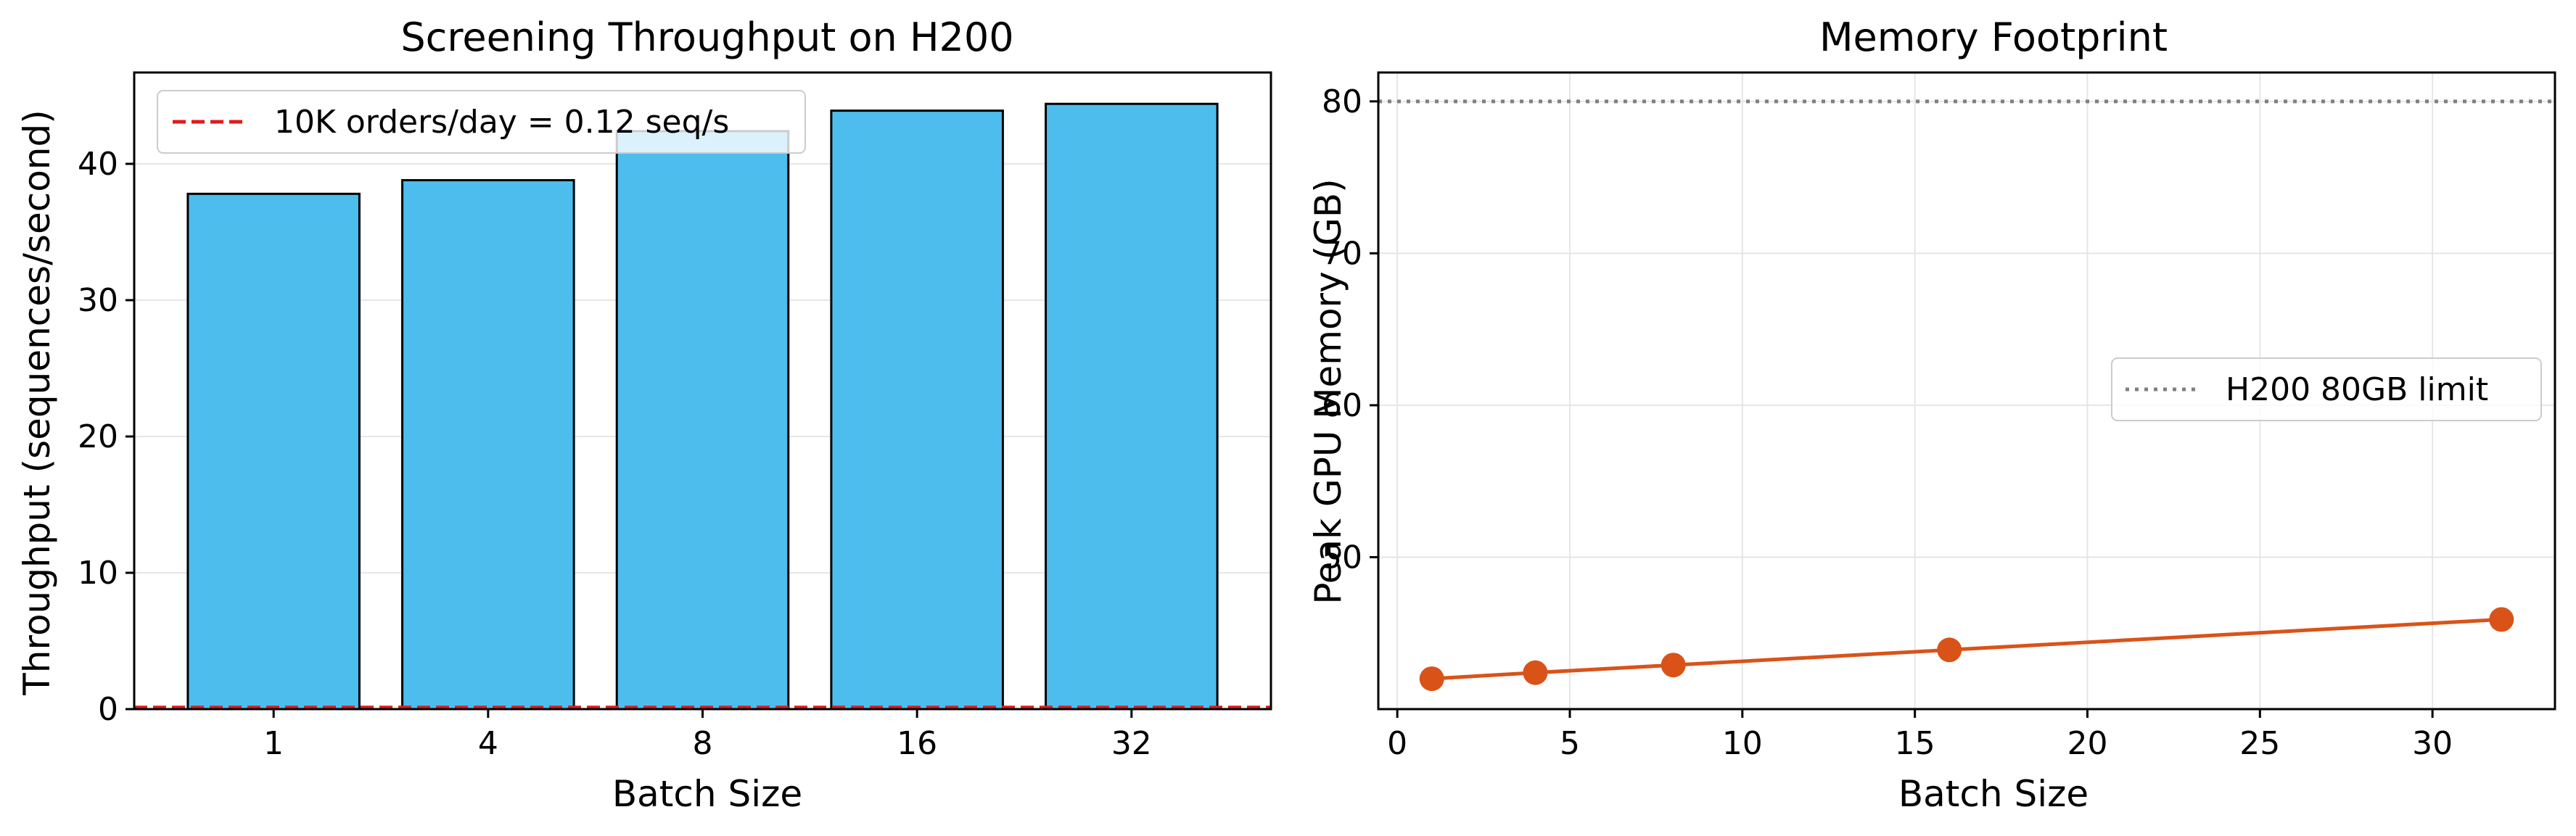  I want to click on throughput-y-axis-label: Throughput (sequences/second), so click(37, 403).